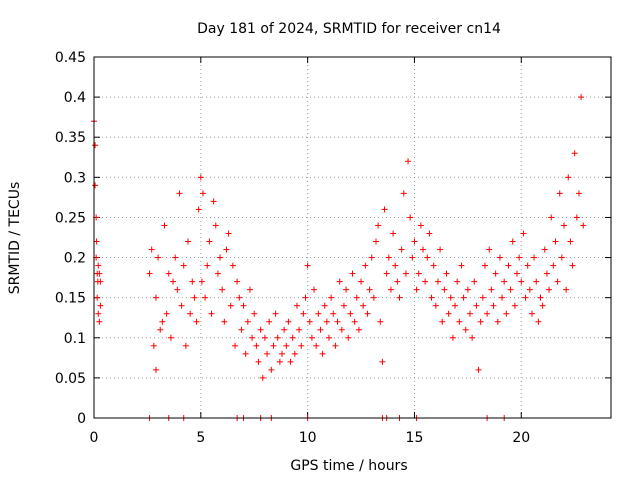  Describe the element at coordinates (70, 379) in the screenshot. I see `y-tick-label: 0.05` at that location.